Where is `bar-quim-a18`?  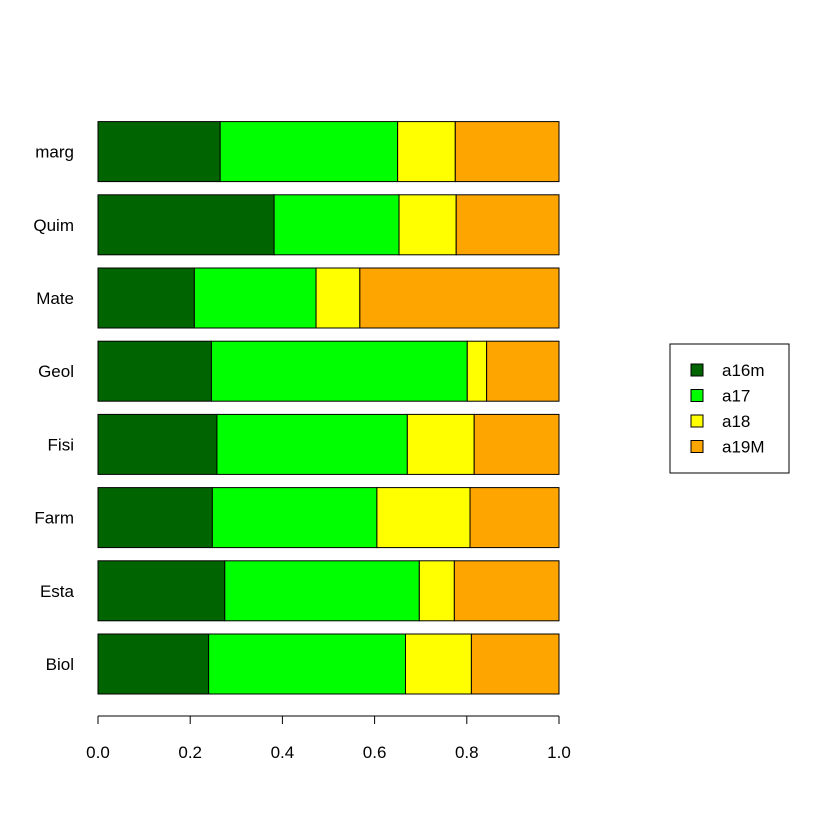
bar-quim-a18 is located at coordinates (427, 225).